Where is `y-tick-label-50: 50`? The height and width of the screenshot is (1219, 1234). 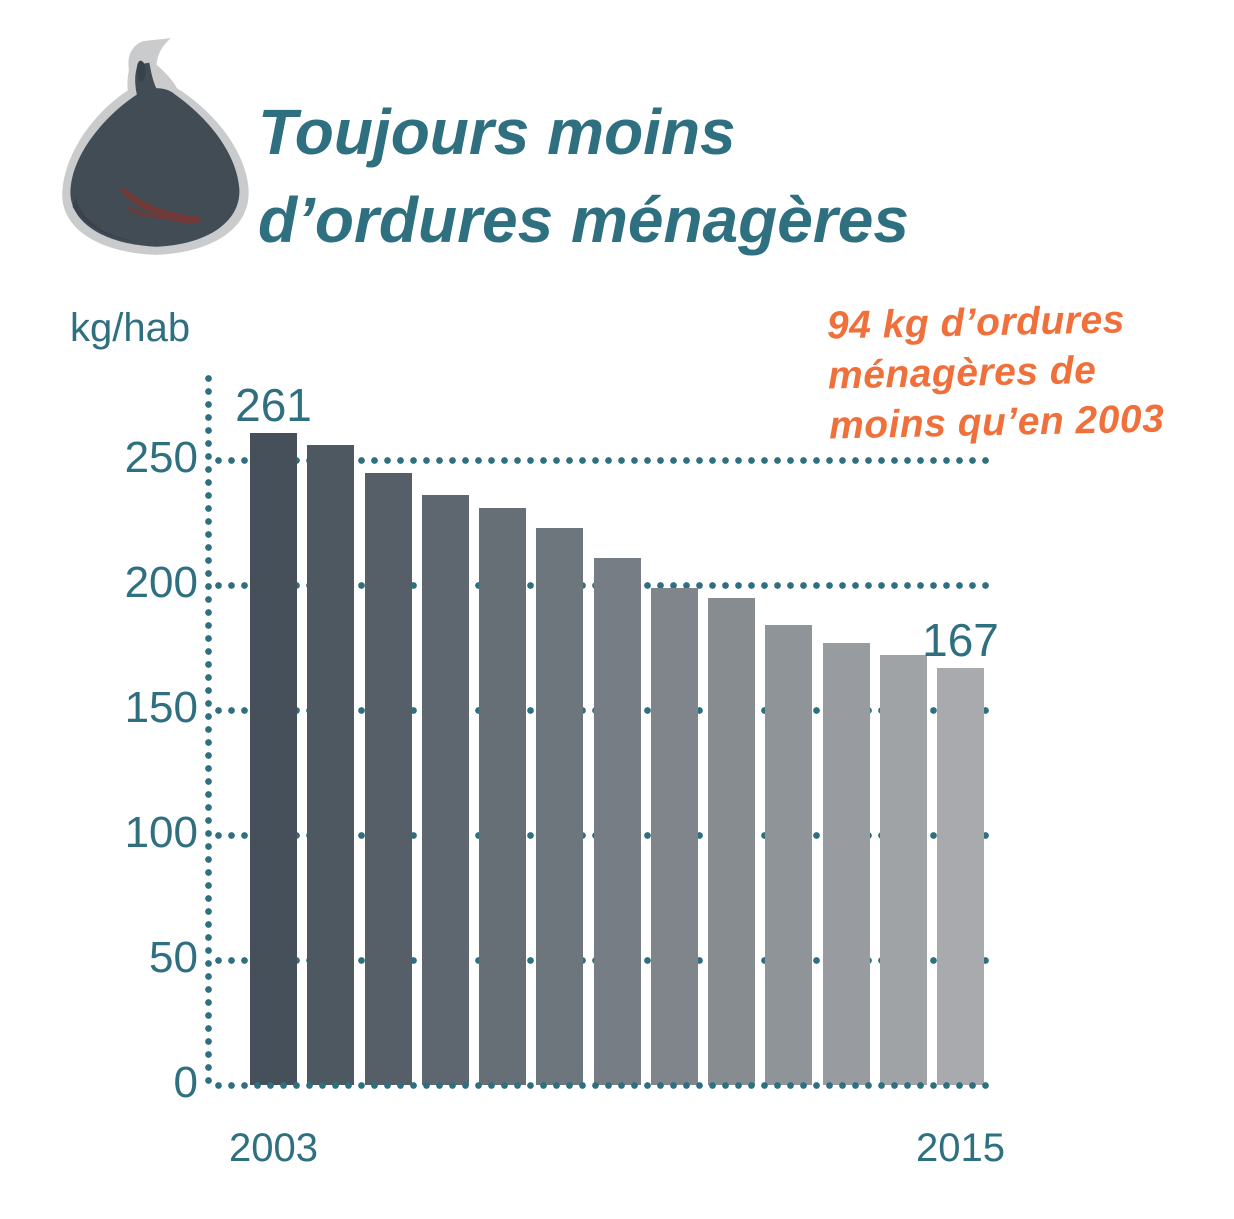
y-tick-label-50: 50 is located at coordinates (173, 957).